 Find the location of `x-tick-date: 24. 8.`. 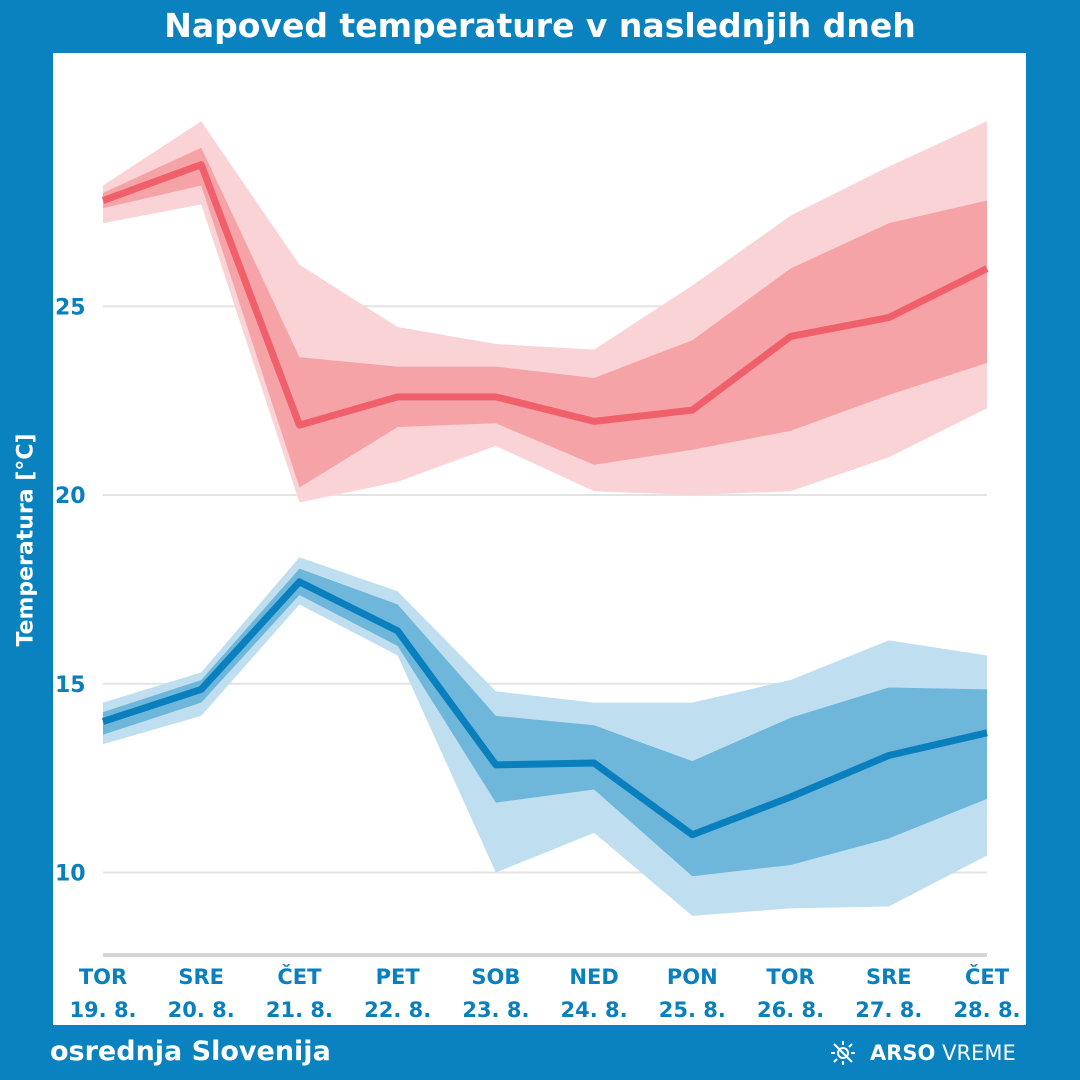

x-tick-date: 24. 8. is located at coordinates (594, 1010).